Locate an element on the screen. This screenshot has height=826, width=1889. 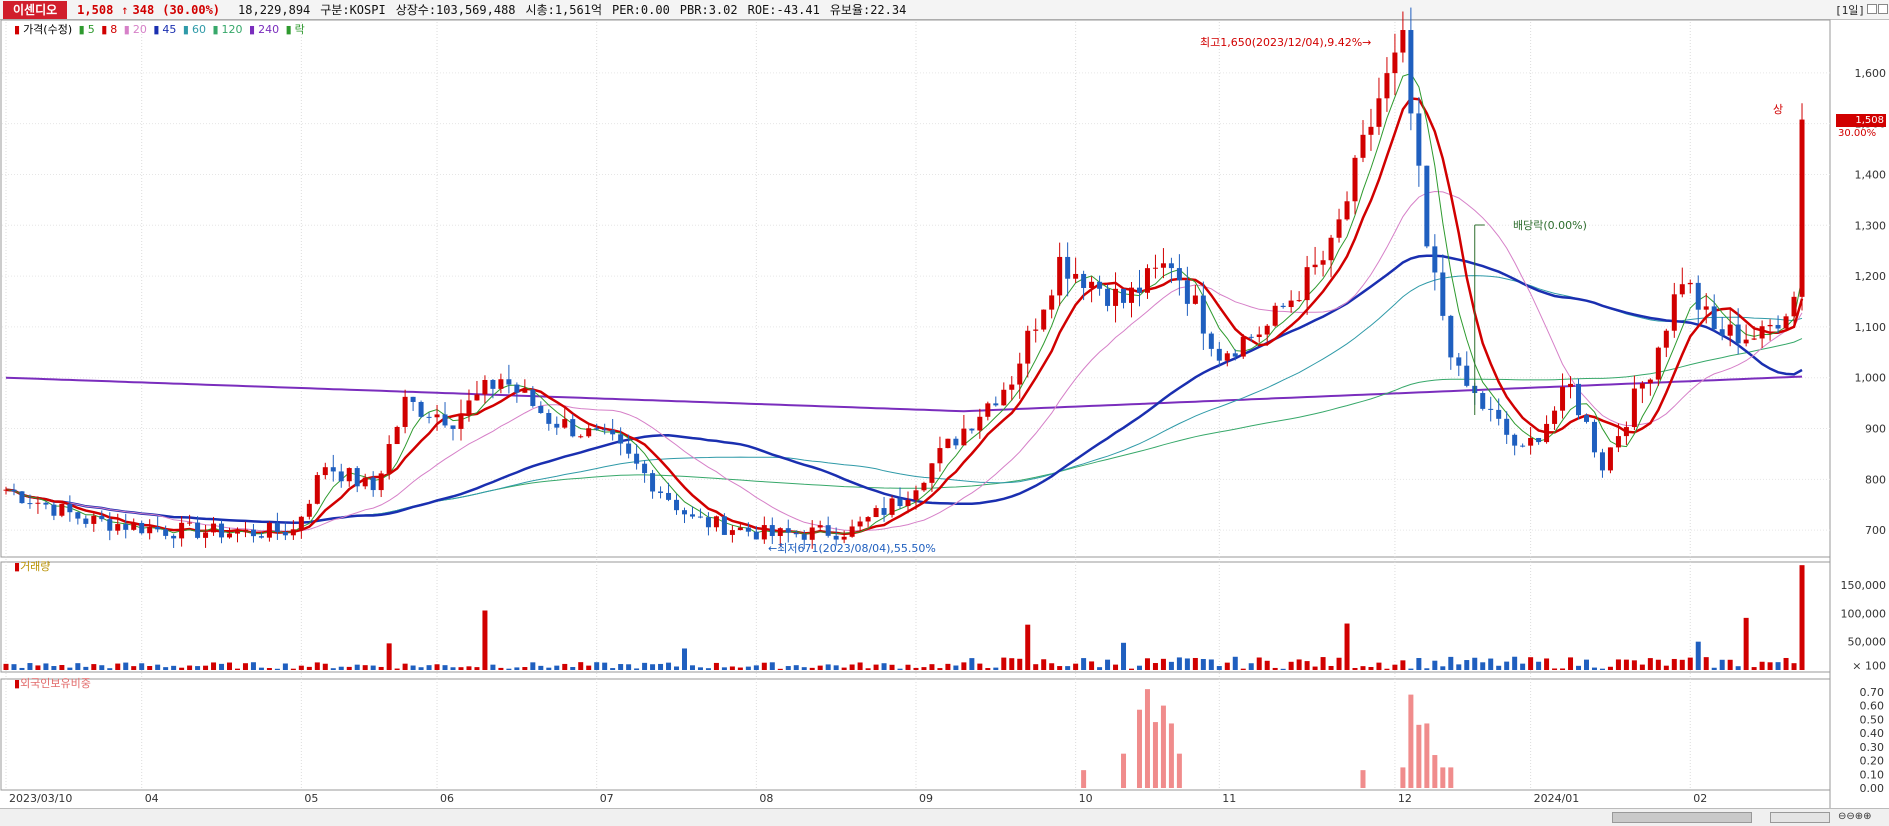
zoom-slider is located at coordinates (1800, 817).